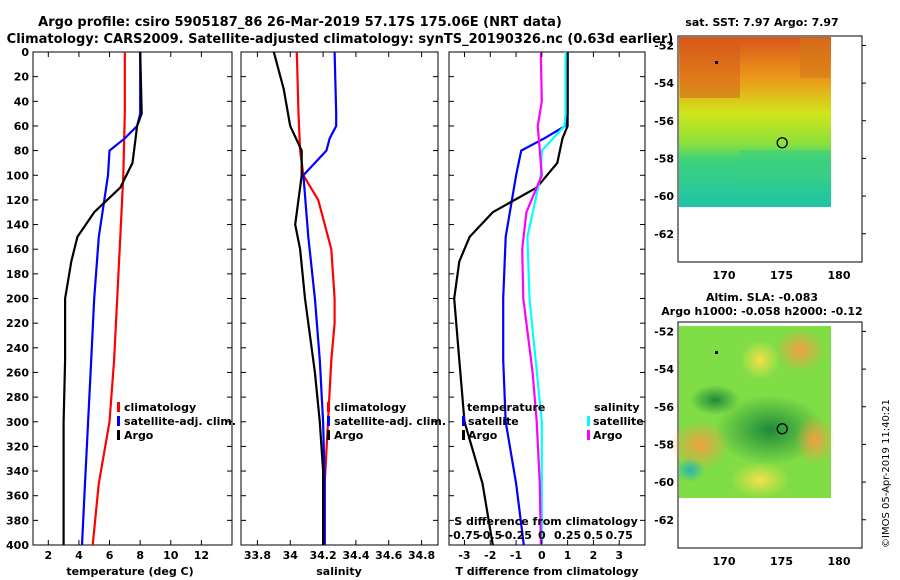 The height and width of the screenshot is (580, 900). I want to click on salinity-legend: climatology satellite-adj. clim. Argo, so click(386, 421).